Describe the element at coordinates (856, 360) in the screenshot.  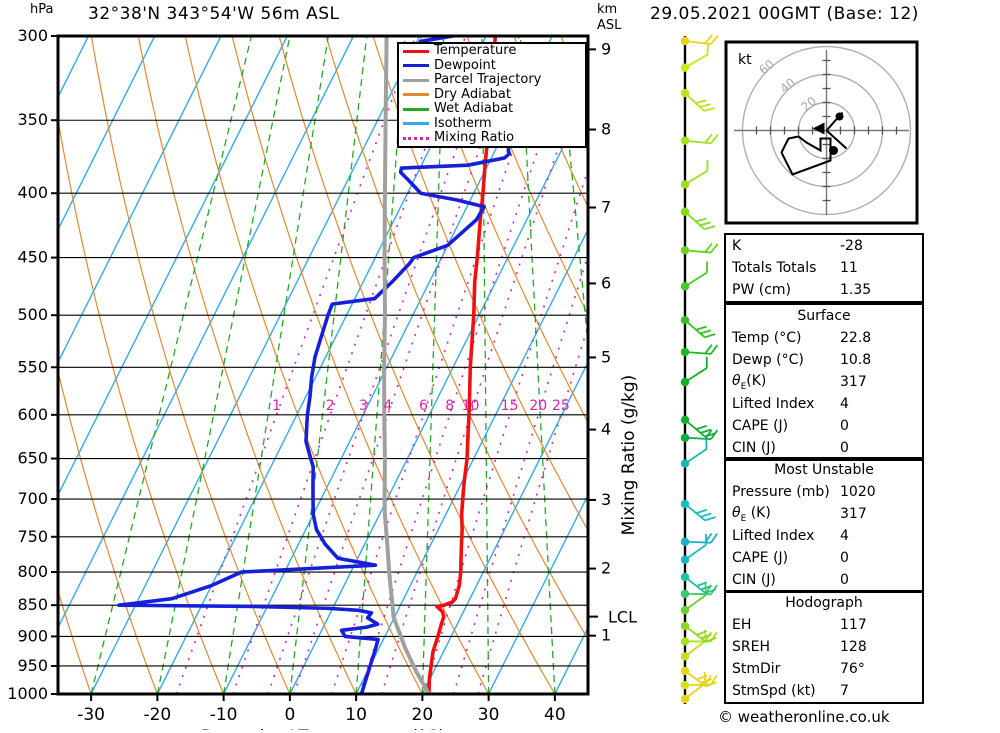
I see `table-row-value: 10.8` at that location.